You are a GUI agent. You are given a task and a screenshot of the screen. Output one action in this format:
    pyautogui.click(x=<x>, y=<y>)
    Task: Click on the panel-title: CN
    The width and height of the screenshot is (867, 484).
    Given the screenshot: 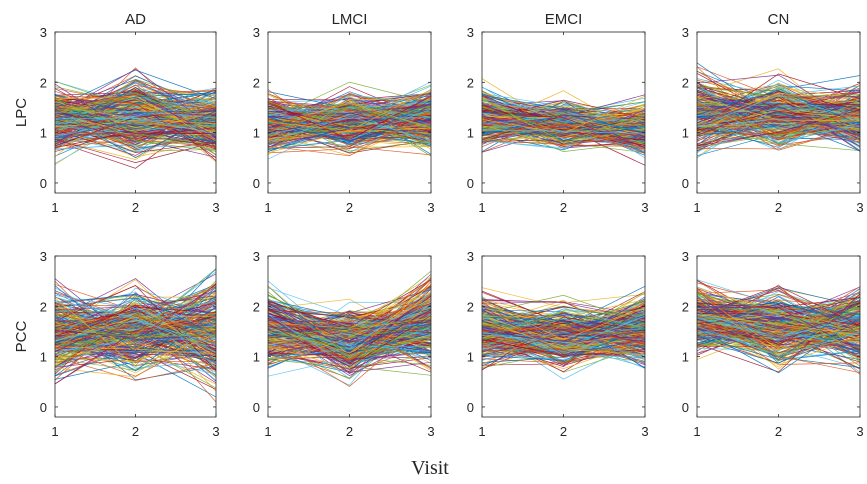 What is the action you would take?
    pyautogui.click(x=779, y=19)
    